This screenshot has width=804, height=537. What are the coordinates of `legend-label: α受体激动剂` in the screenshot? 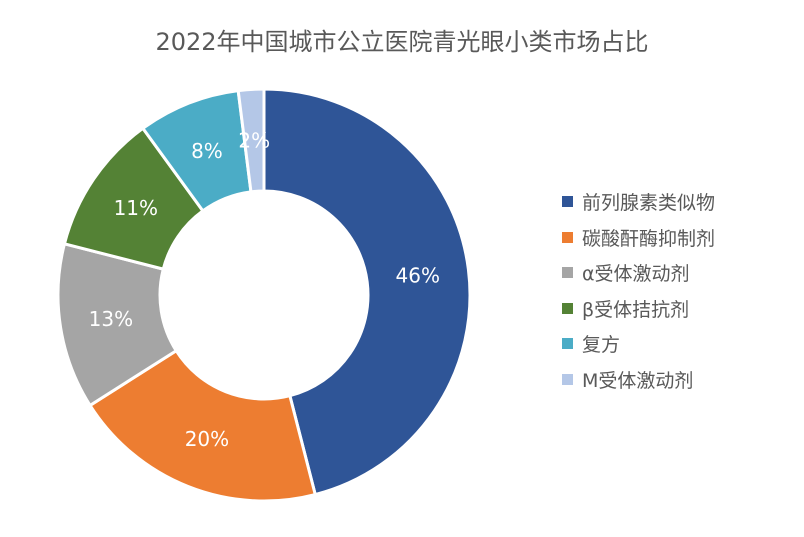 It's located at (636, 274).